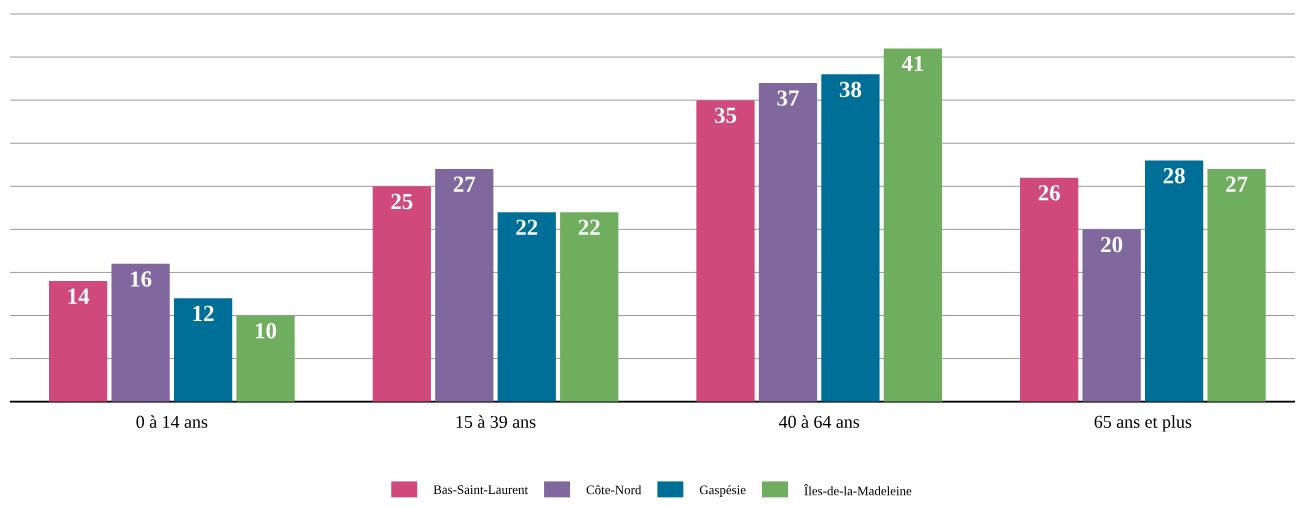 The image size is (1296, 506). What do you see at coordinates (850, 89) in the screenshot?
I see `data-label: 38` at bounding box center [850, 89].